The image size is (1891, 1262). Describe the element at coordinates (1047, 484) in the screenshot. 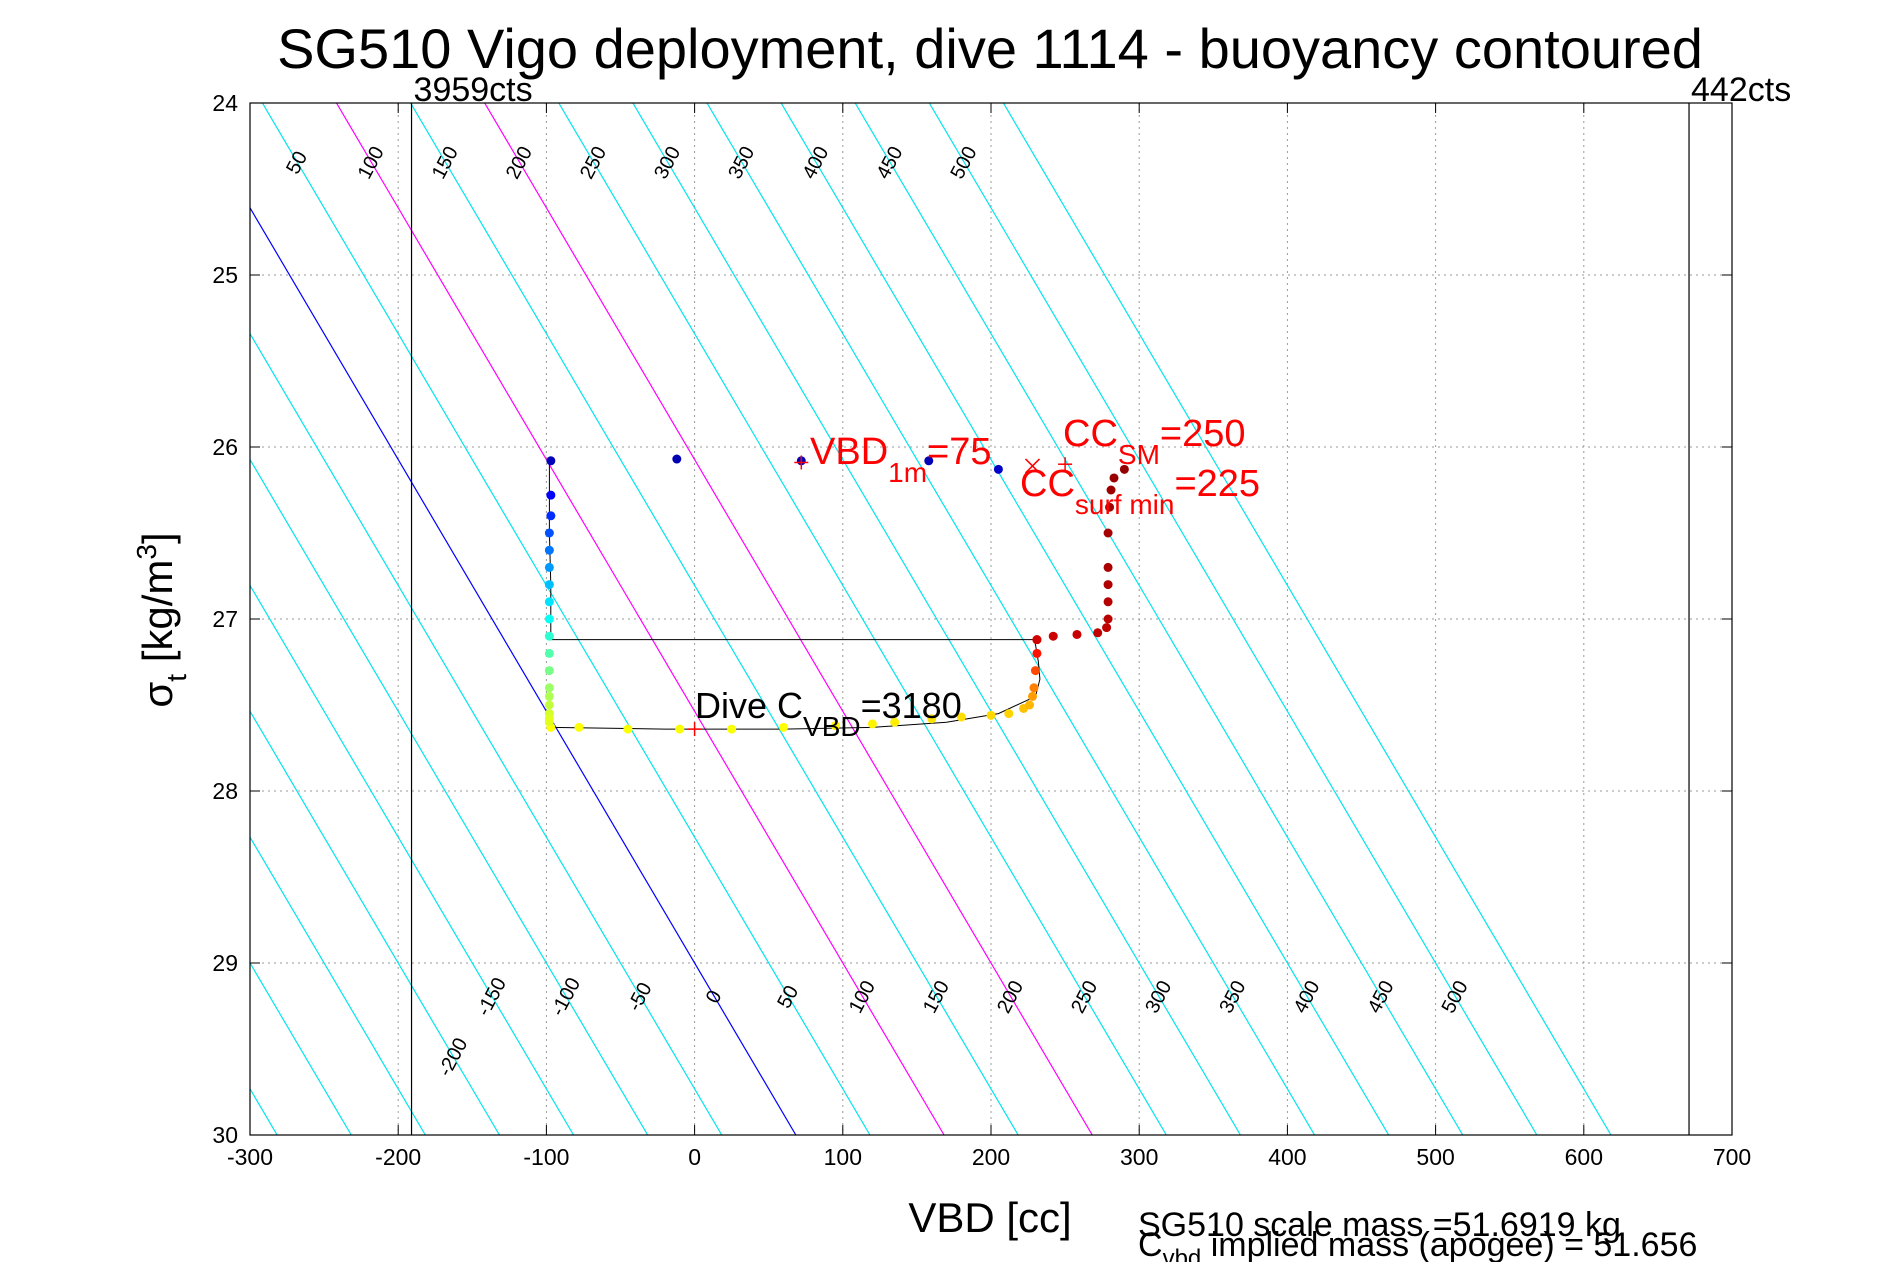

I see `ccsurf-main: CC` at that location.